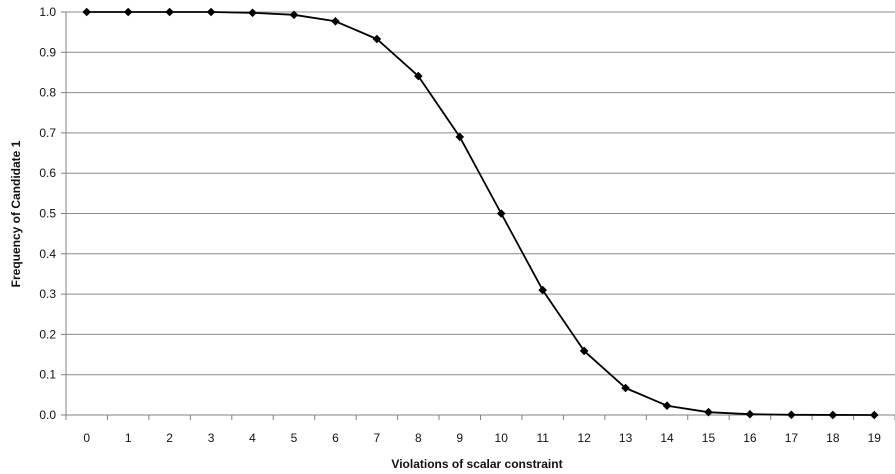  What do you see at coordinates (47, 12) in the screenshot?
I see `y-tick-label: 1.0` at bounding box center [47, 12].